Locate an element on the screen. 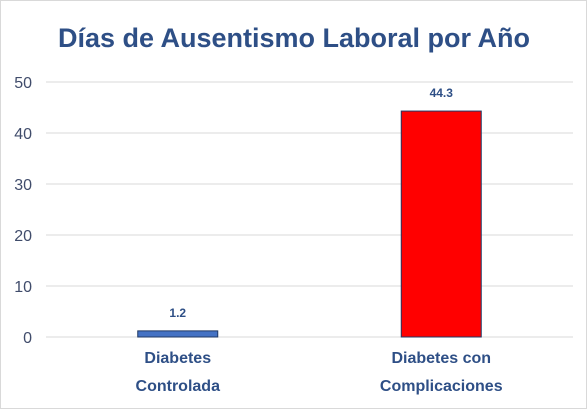  category-label-1-line-0: Diabetes con is located at coordinates (441, 358).